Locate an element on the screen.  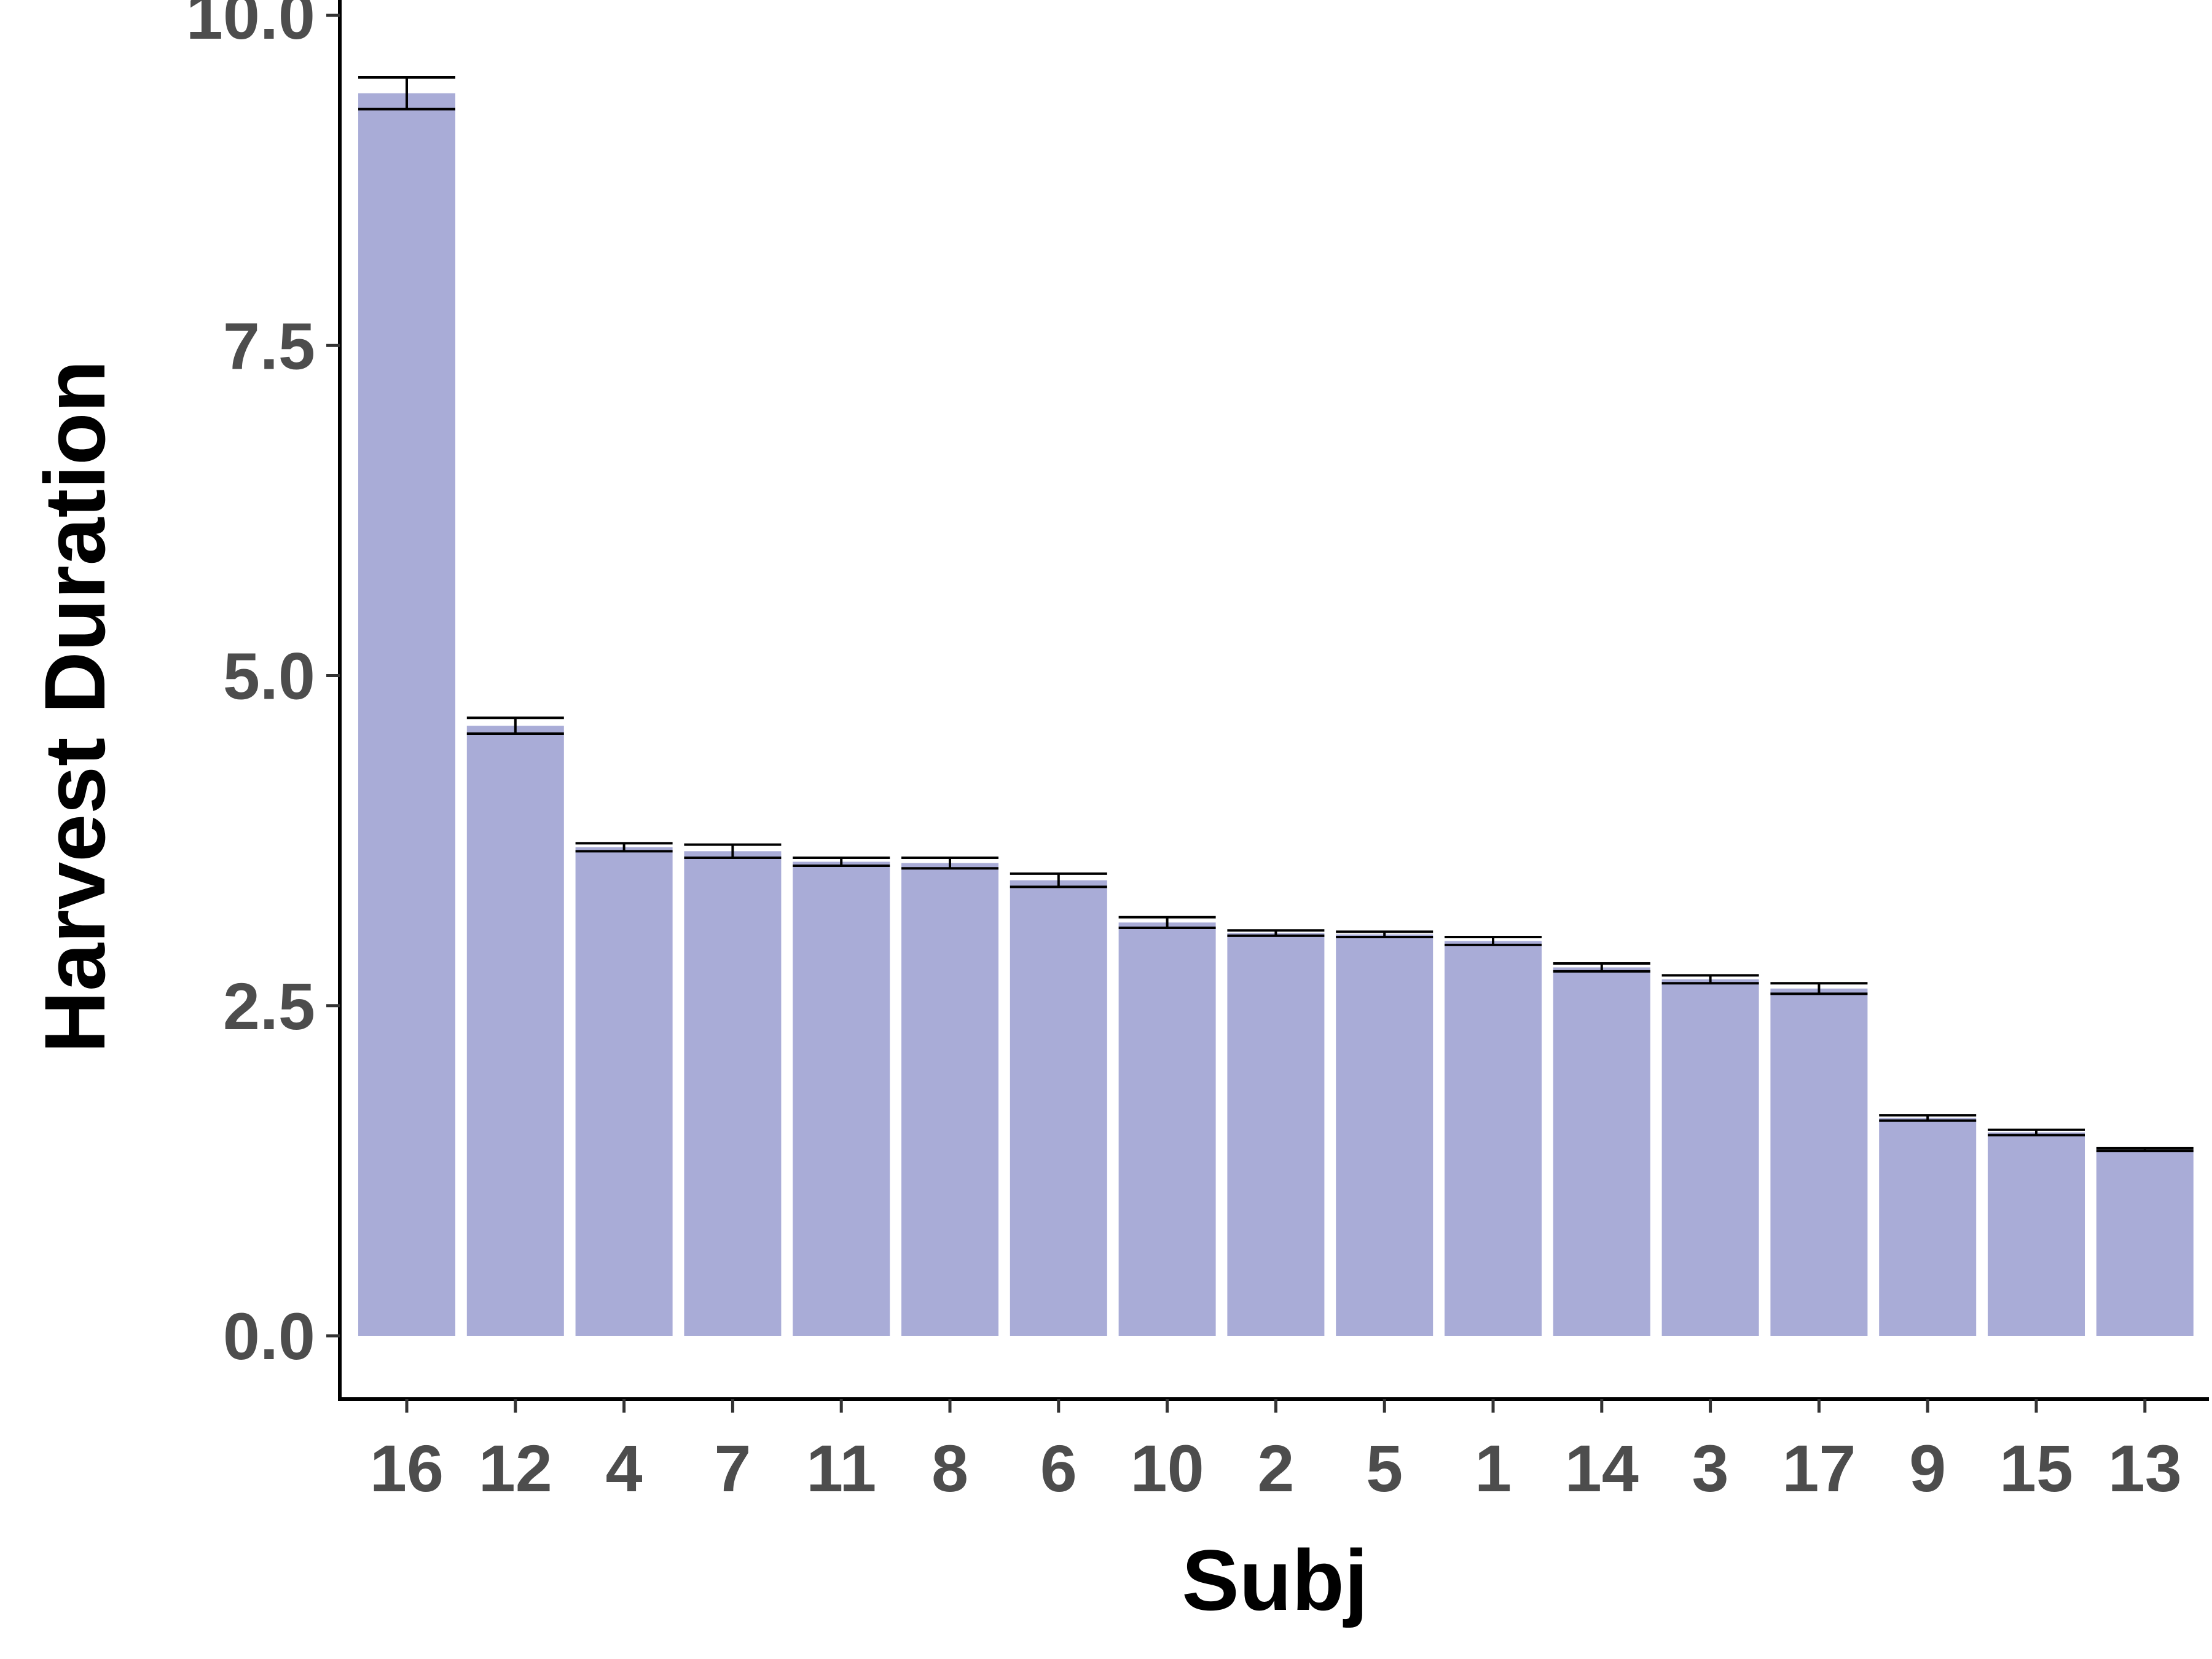
y-axis-ticks: 0.0 2.5 5.0 7.5 10.0 is located at coordinates (263, 686).